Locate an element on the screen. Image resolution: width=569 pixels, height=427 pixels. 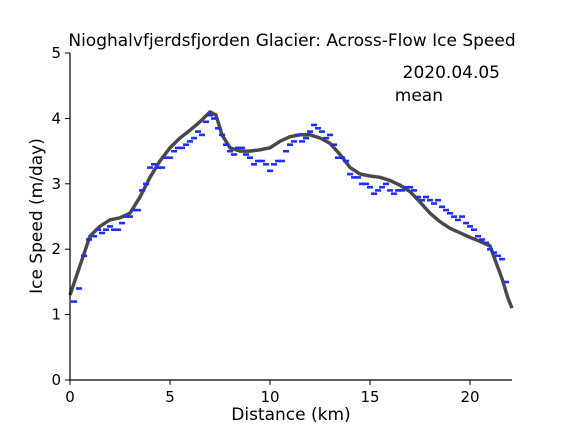
x-tick-label: 0 is located at coordinates (70, 397).